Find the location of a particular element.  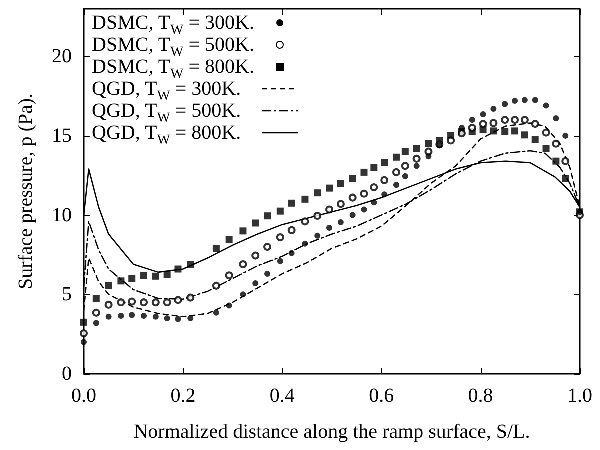

x-tick-label: 0.4 is located at coordinates (282, 396).